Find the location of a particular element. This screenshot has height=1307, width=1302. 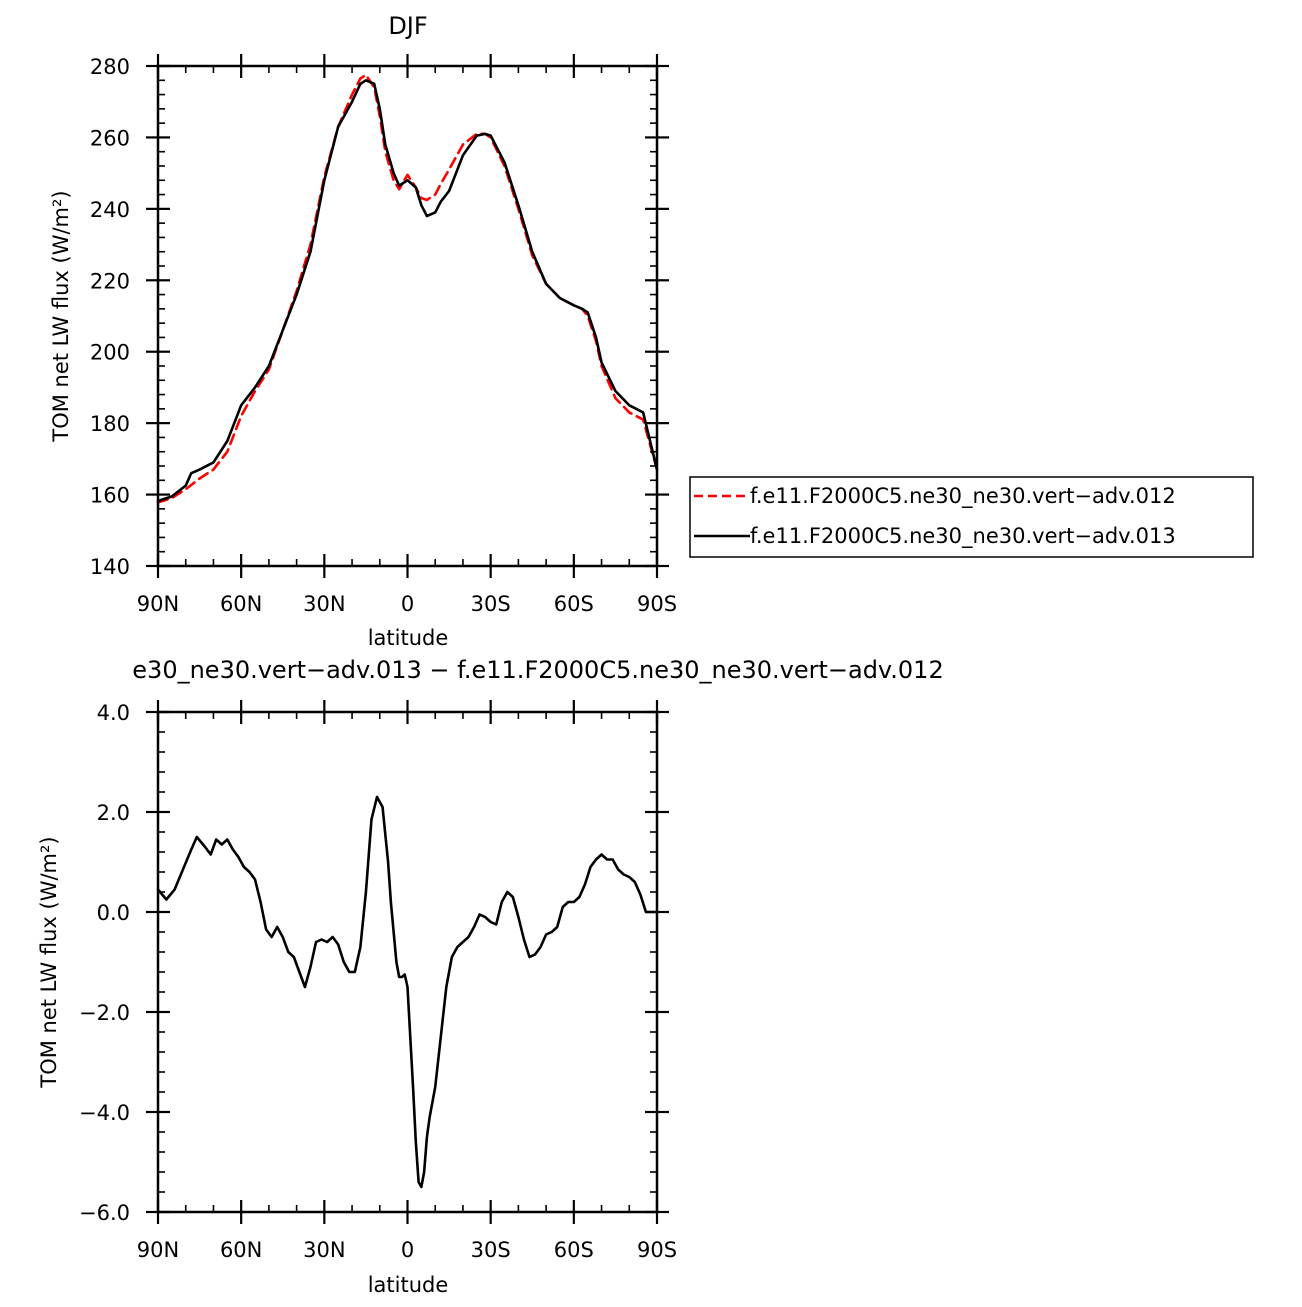

bottom-x-axis-label: latitude is located at coordinates (408, 1285).